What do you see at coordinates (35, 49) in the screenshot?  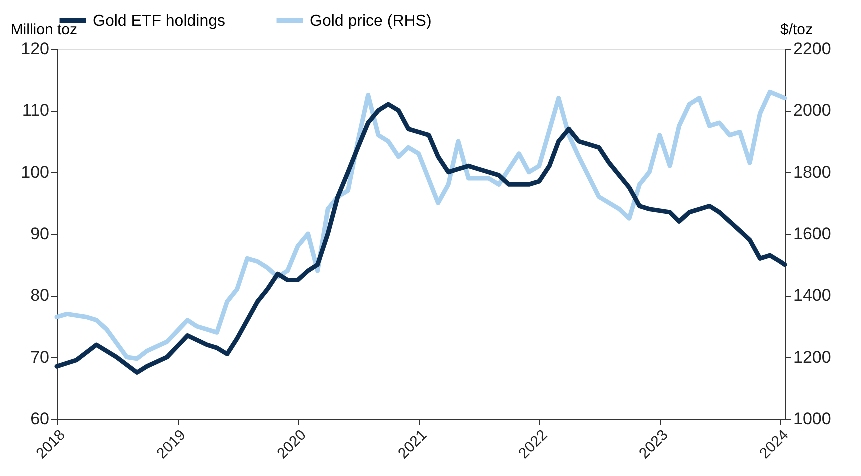 I see `y-tick-label: 120` at bounding box center [35, 49].